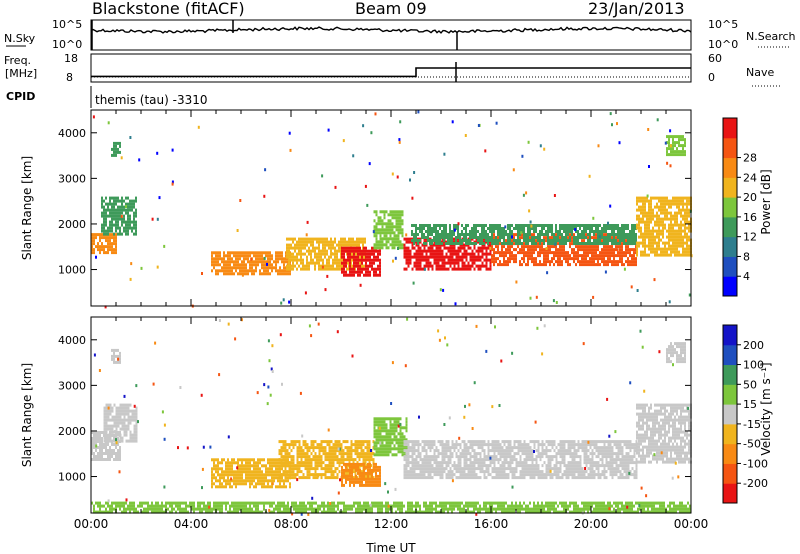 This screenshot has width=800, height=554. I want to click on nave-right-label: Nave, so click(760, 72).